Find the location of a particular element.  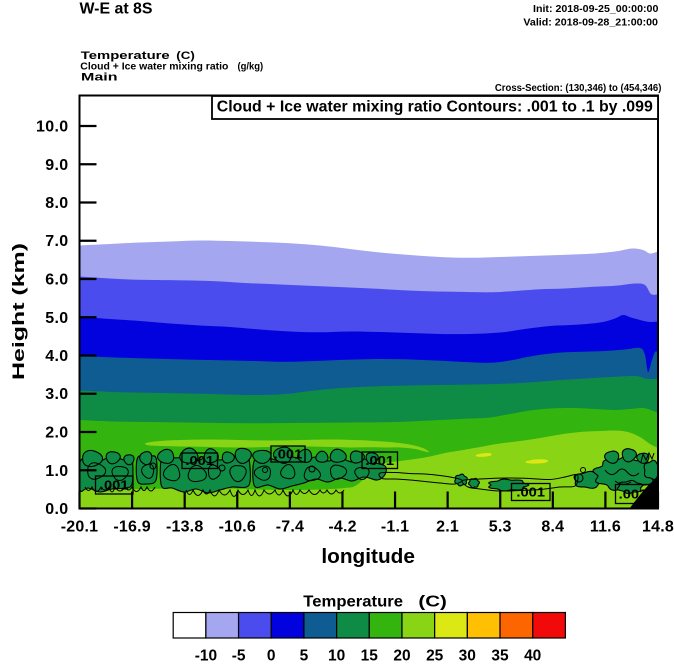

svg-text: -16.9 is located at coordinates (131, 527).